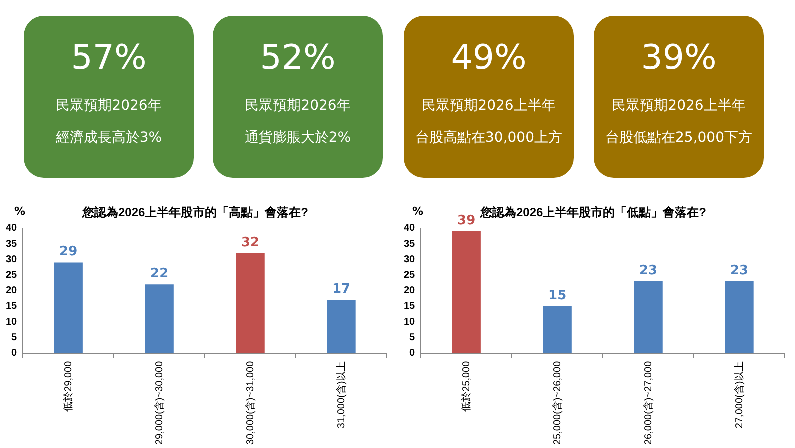  What do you see at coordinates (109, 138) in the screenshot?
I see `text: 經濟成長高於3%` at bounding box center [109, 138].